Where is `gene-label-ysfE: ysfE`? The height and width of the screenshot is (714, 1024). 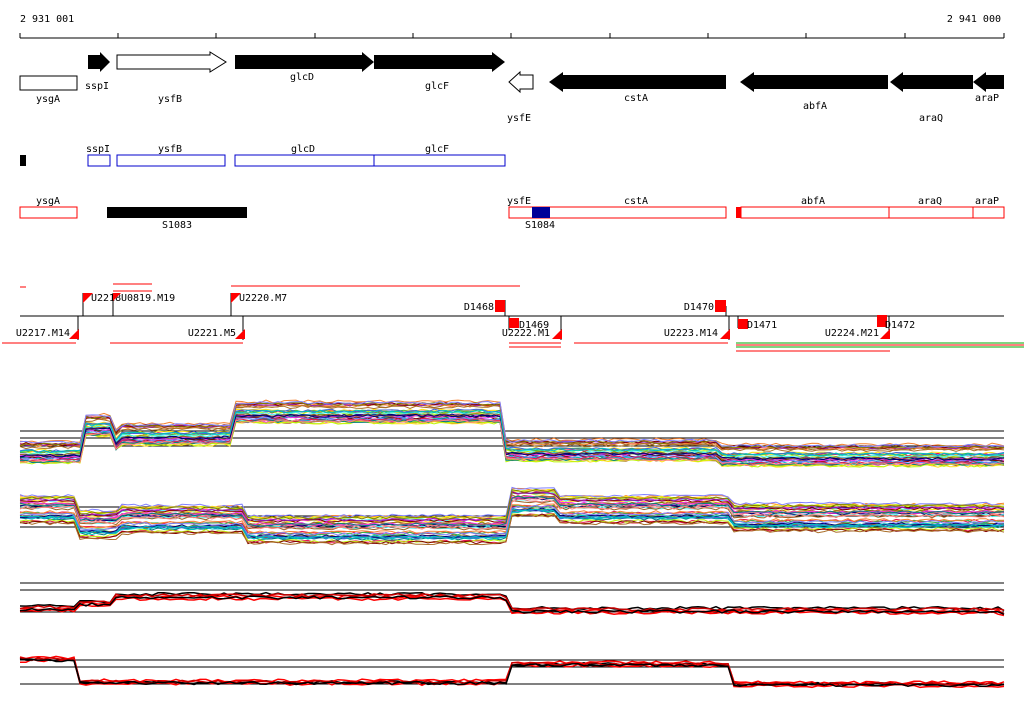
gene-label-ysfE: ysfE is located at coordinates (519, 118).